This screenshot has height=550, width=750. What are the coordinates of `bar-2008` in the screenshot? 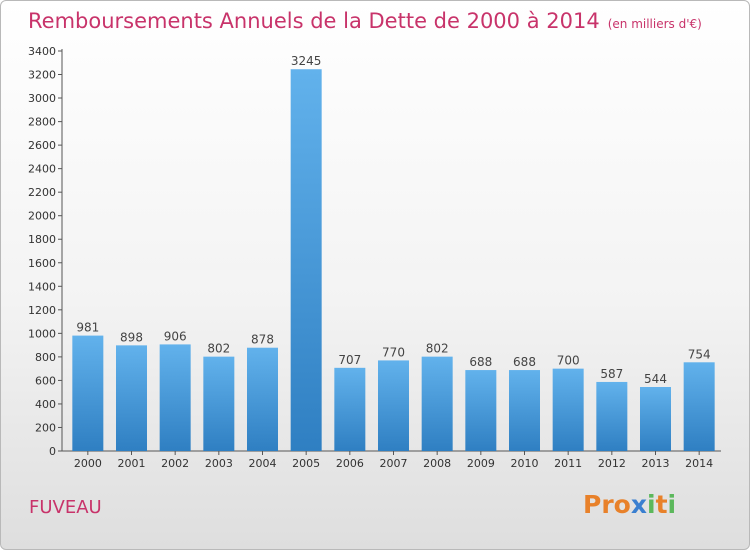 It's located at (437, 403).